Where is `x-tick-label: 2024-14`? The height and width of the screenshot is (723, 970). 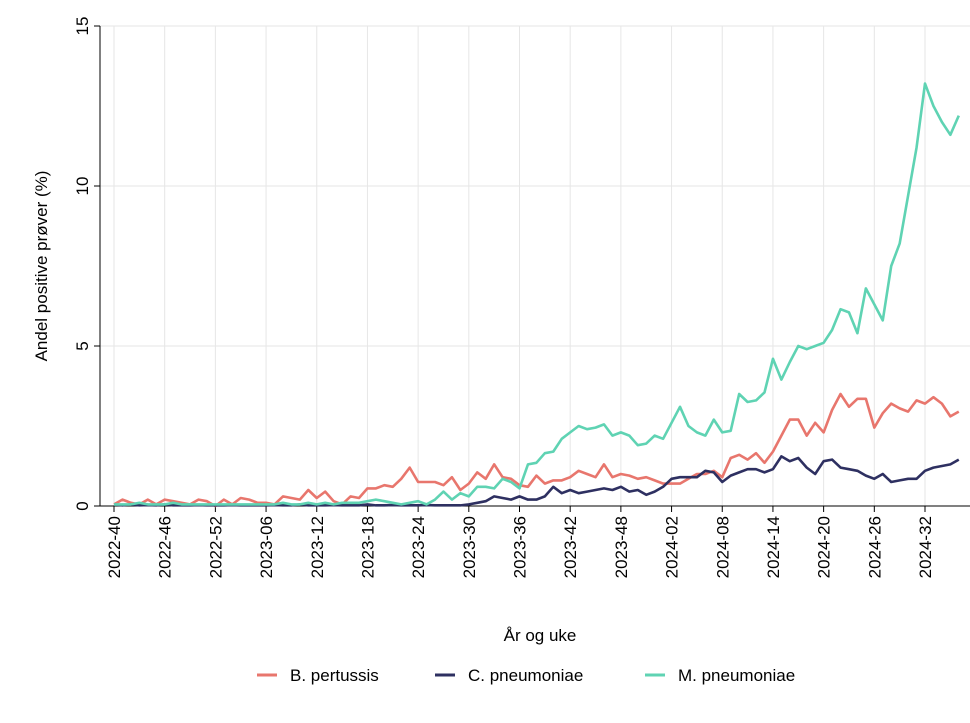 x-tick-label: 2024-14 is located at coordinates (773, 547).